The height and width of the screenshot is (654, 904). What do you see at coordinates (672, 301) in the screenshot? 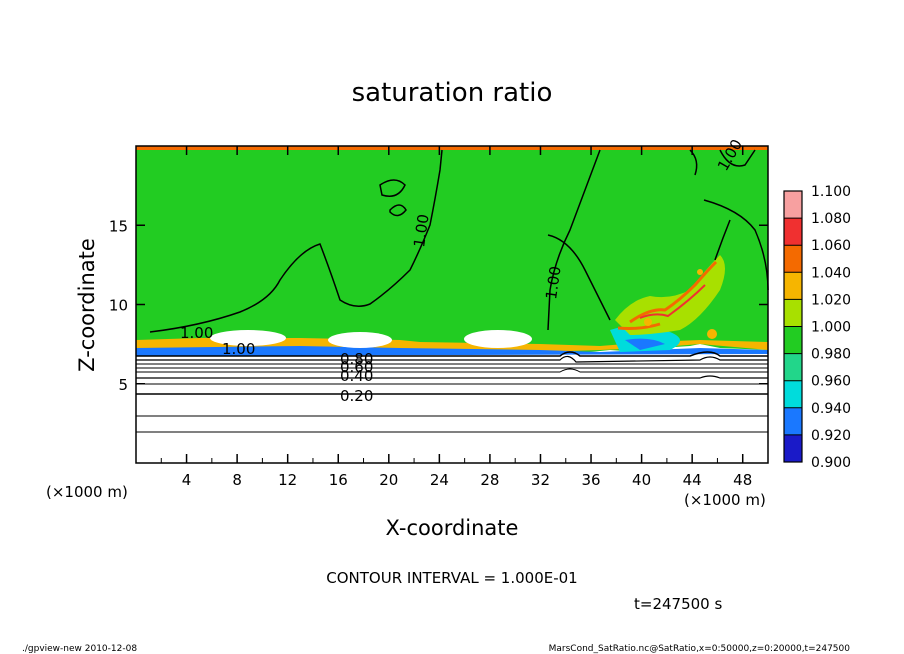
I see `supersaturated-core` at bounding box center [672, 301].